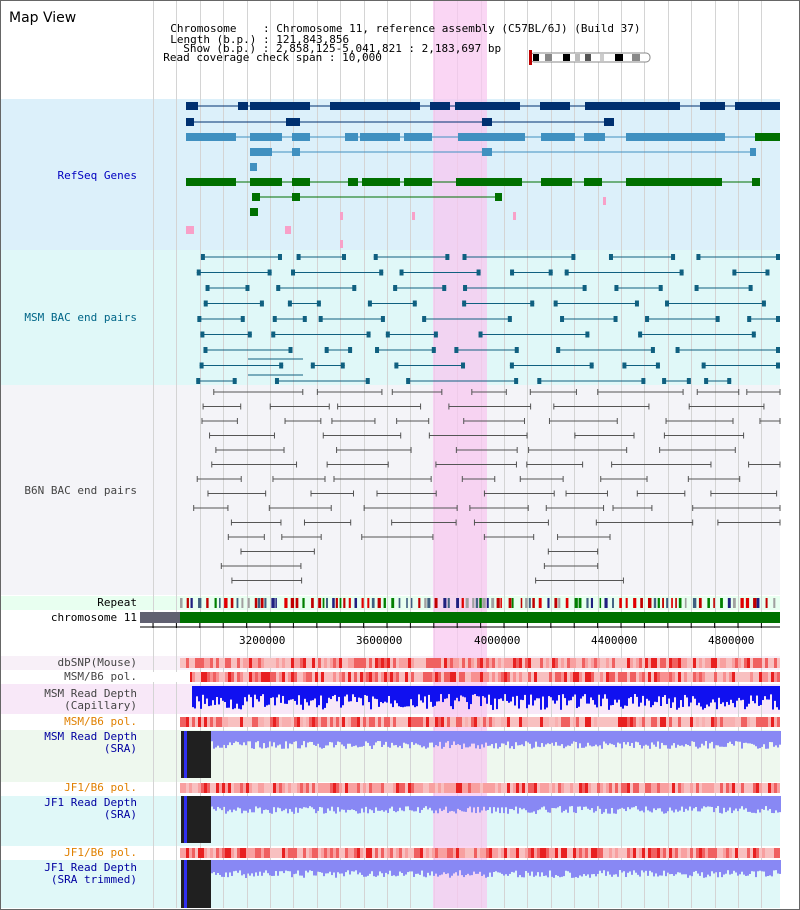 This screenshot has height=910, width=800. I want to click on track-label-msm-bac: MSM BAC end pairs, so click(80, 317).